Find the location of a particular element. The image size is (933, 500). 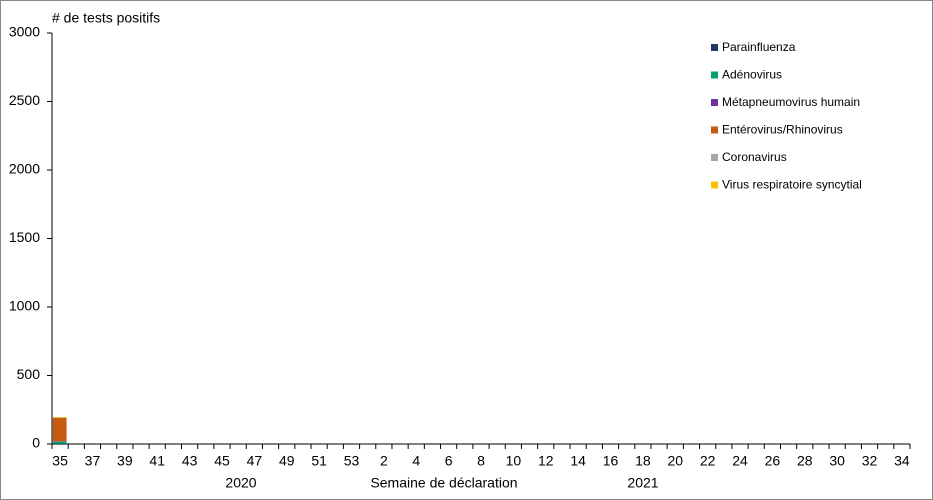

x-tick-label: 47 is located at coordinates (255, 461).